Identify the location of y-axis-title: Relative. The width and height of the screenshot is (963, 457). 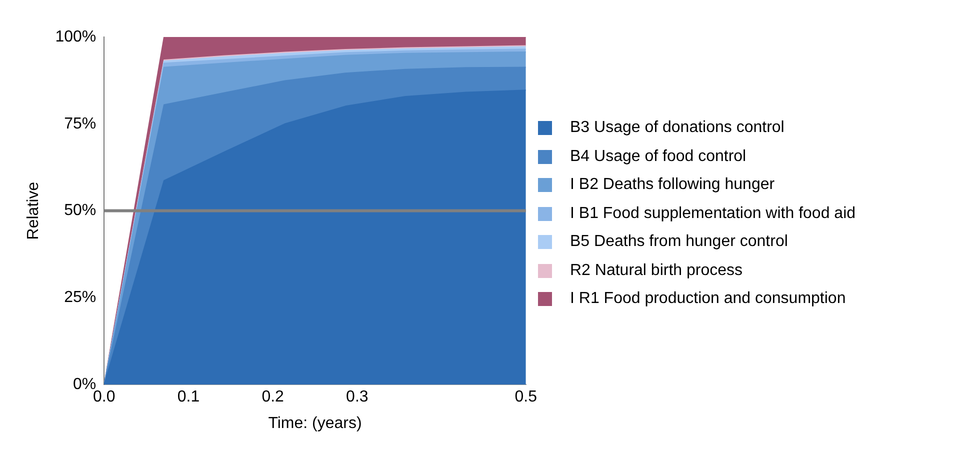
(33, 211).